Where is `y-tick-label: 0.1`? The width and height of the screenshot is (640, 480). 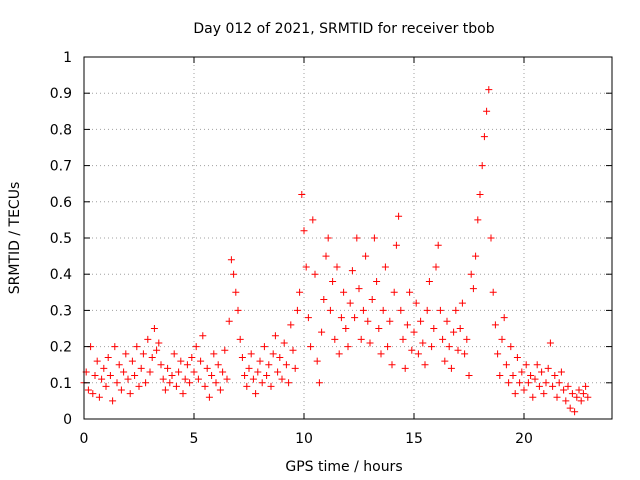 y-tick-label: 0.1 is located at coordinates (61, 384).